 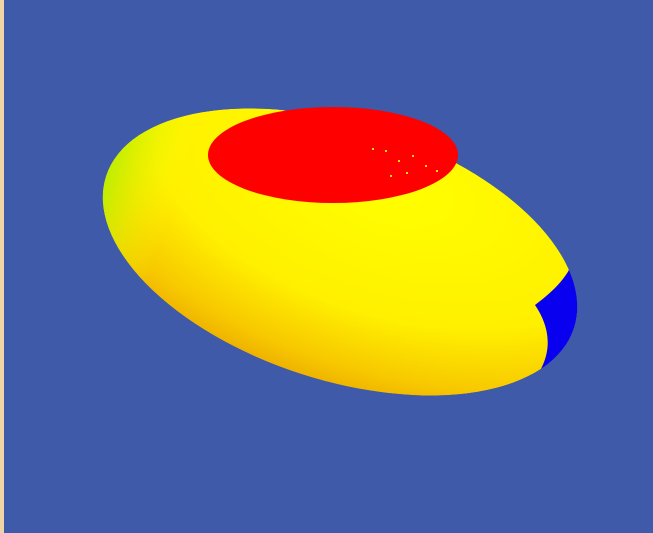 What do you see at coordinates (559, 325) in the screenshot?
I see `blue-region` at bounding box center [559, 325].